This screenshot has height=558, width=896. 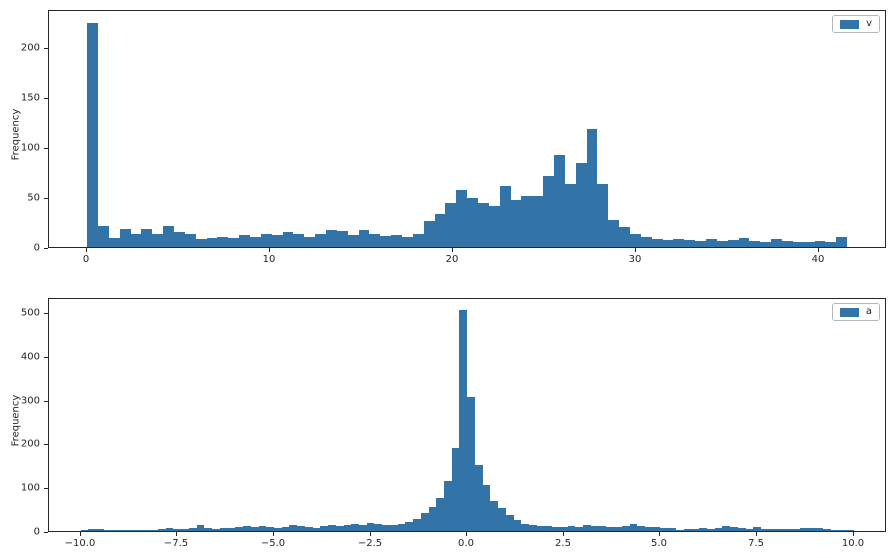 What do you see at coordinates (30, 444) in the screenshot?
I see `y-tick-label: 200` at bounding box center [30, 444].